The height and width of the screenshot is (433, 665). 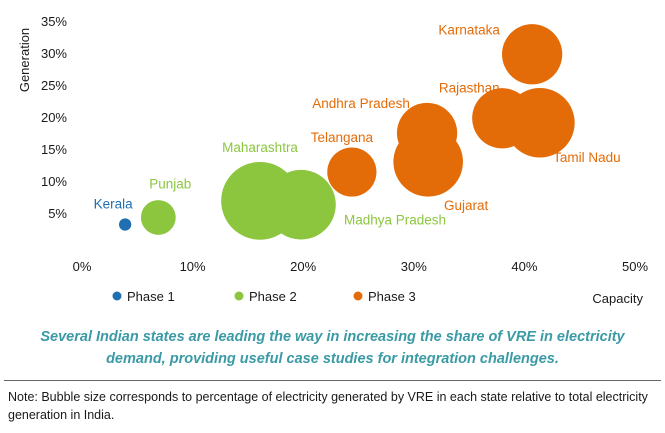 What do you see at coordinates (54, 117) in the screenshot?
I see `y-tick-label: 20%` at bounding box center [54, 117].